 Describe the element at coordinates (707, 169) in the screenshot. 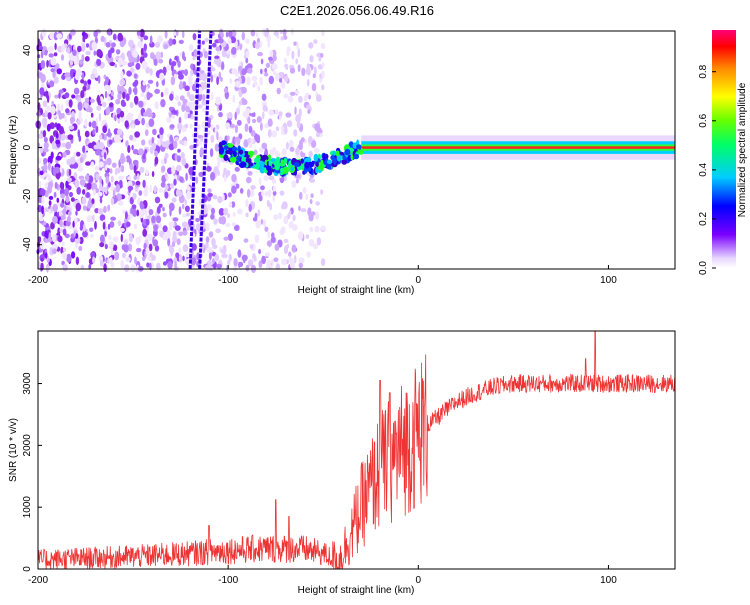

I see `colorbar-ticks: 0.0 0.2 0.4 0.6 0.8` at that location.